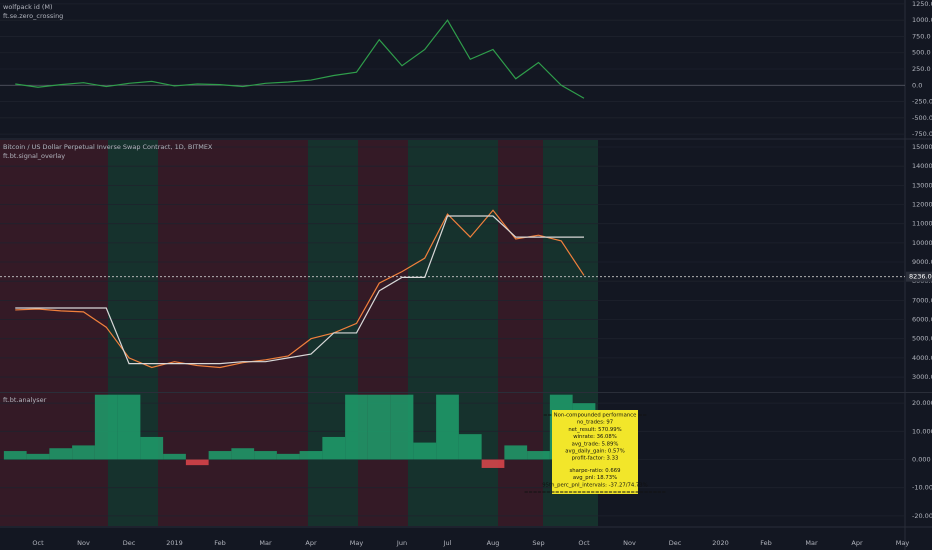 This screenshot has width=932, height=550. I want to click on x-tick-label: Jul, so click(447, 543).